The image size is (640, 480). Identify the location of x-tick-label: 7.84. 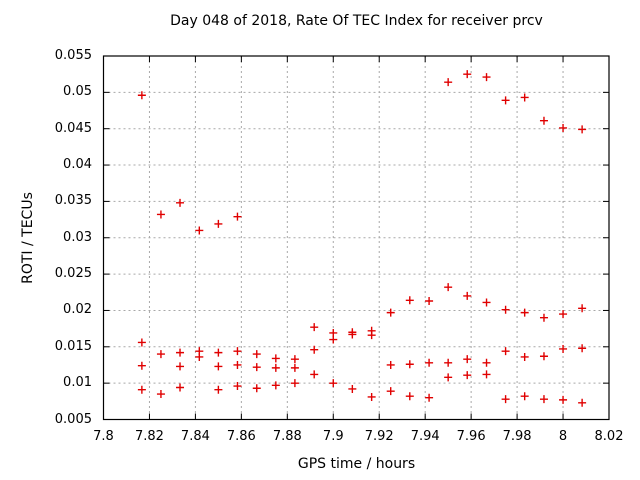
(195, 436).